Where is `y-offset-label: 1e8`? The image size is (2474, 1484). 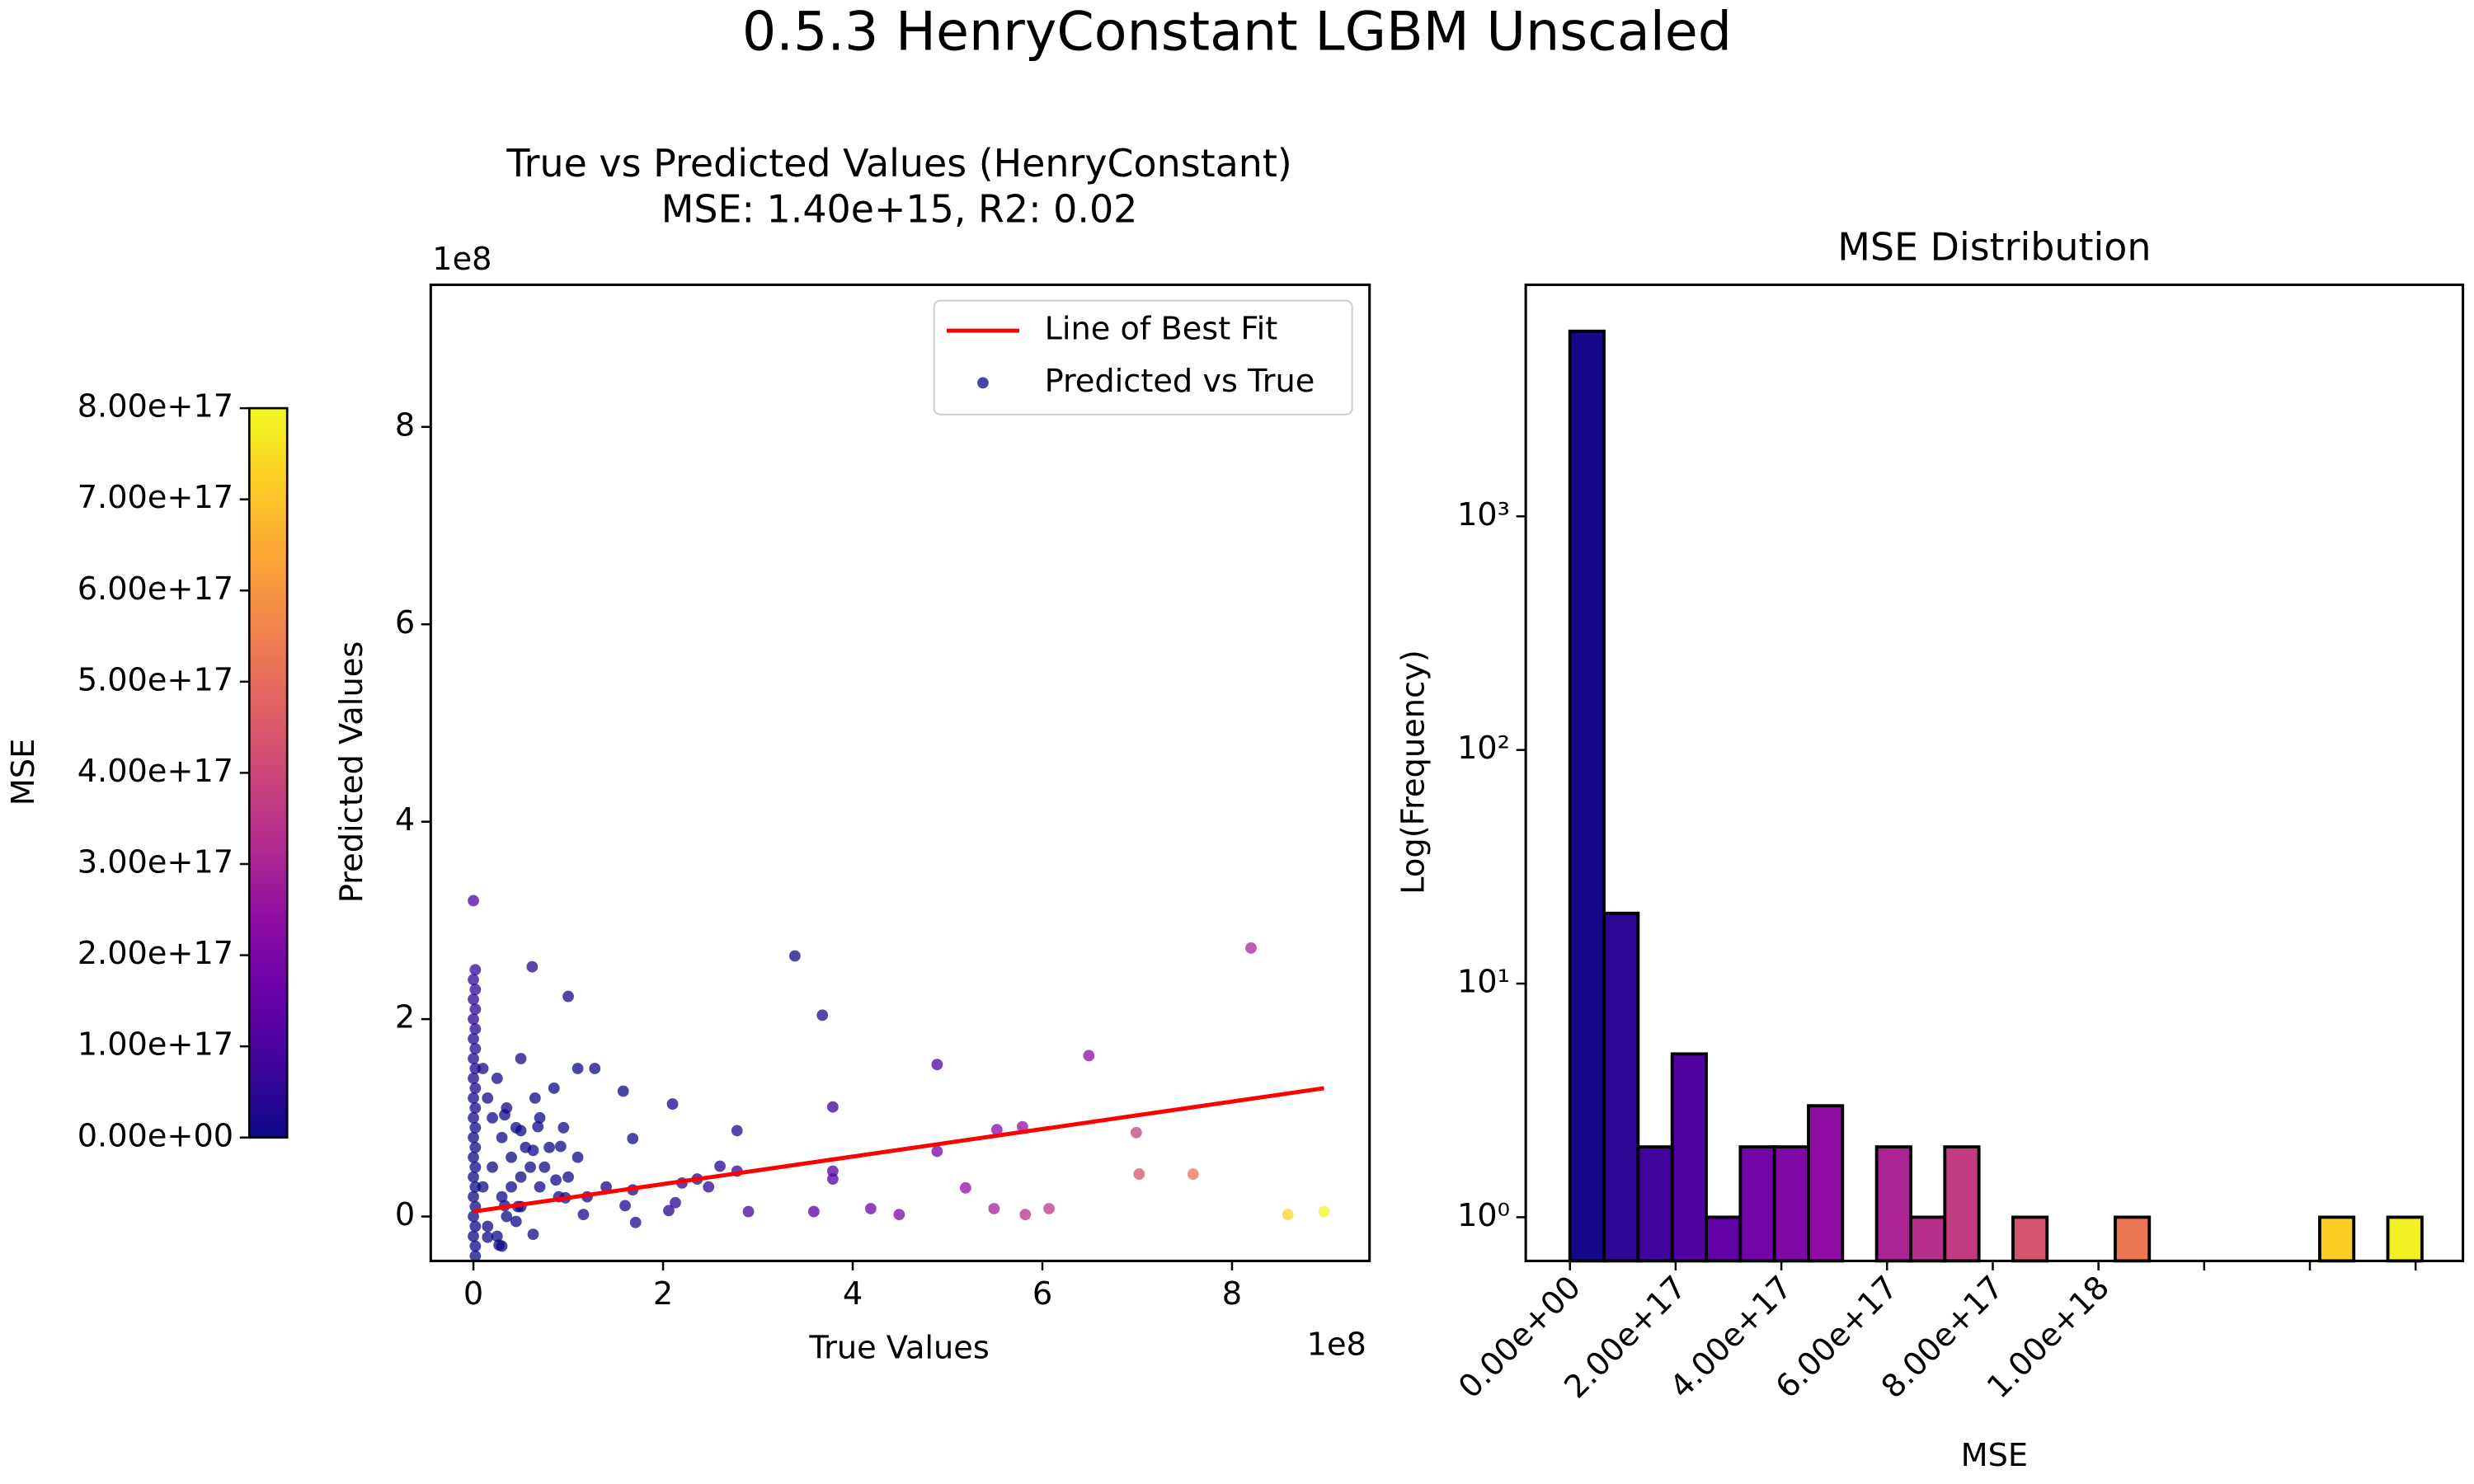
y-offset-label: 1e8 is located at coordinates (462, 259).